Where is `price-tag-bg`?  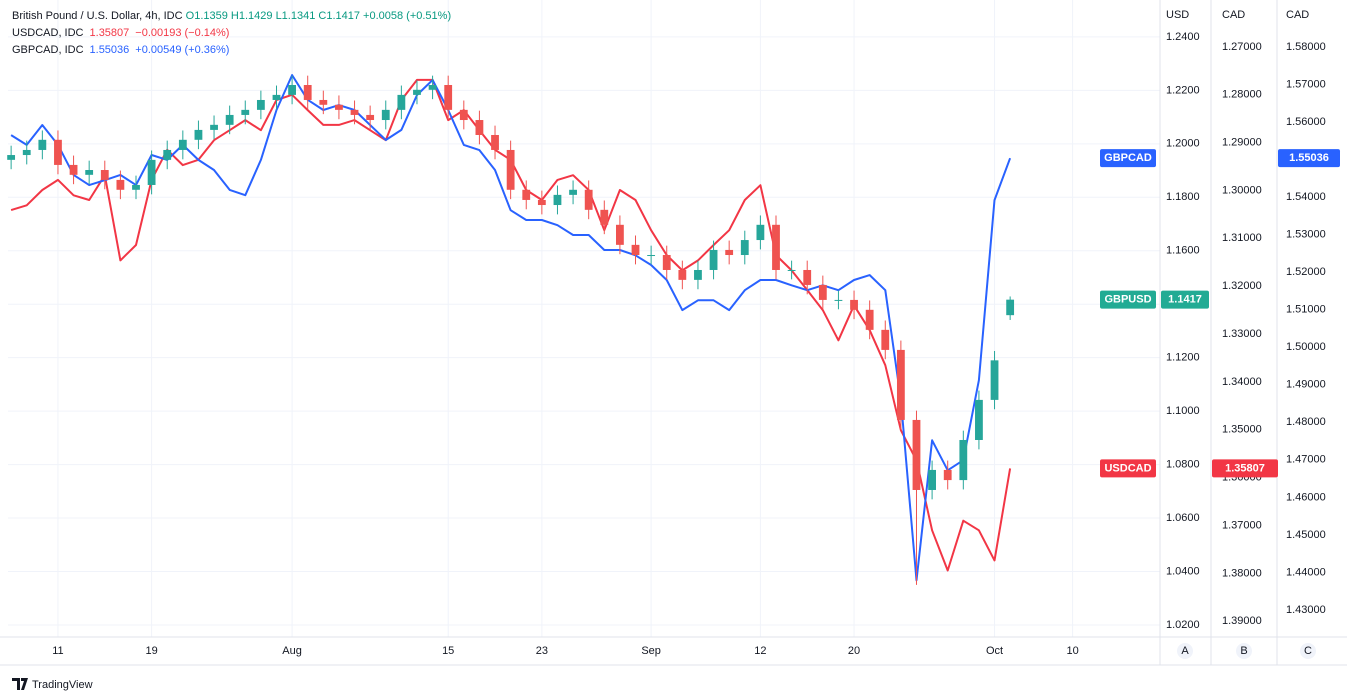 price-tag-bg is located at coordinates (1185, 299).